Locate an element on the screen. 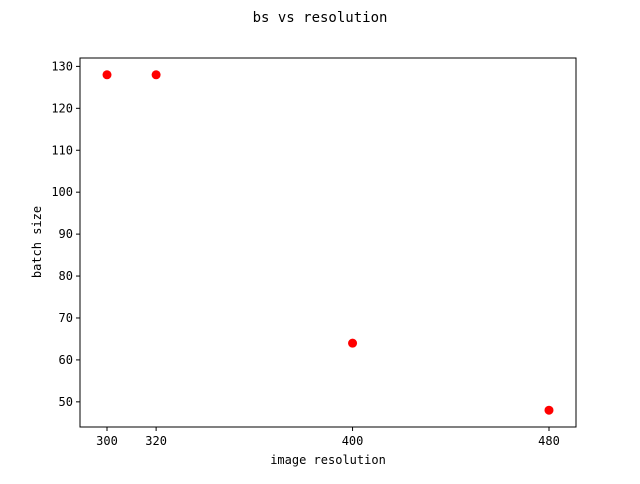  x-tick-label: 320 is located at coordinates (156, 441).